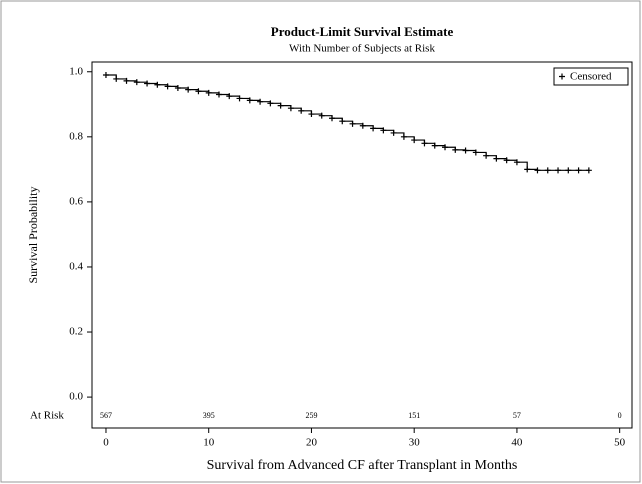  What do you see at coordinates (517, 443) in the screenshot?
I see `x-tick-label: 40` at bounding box center [517, 443].